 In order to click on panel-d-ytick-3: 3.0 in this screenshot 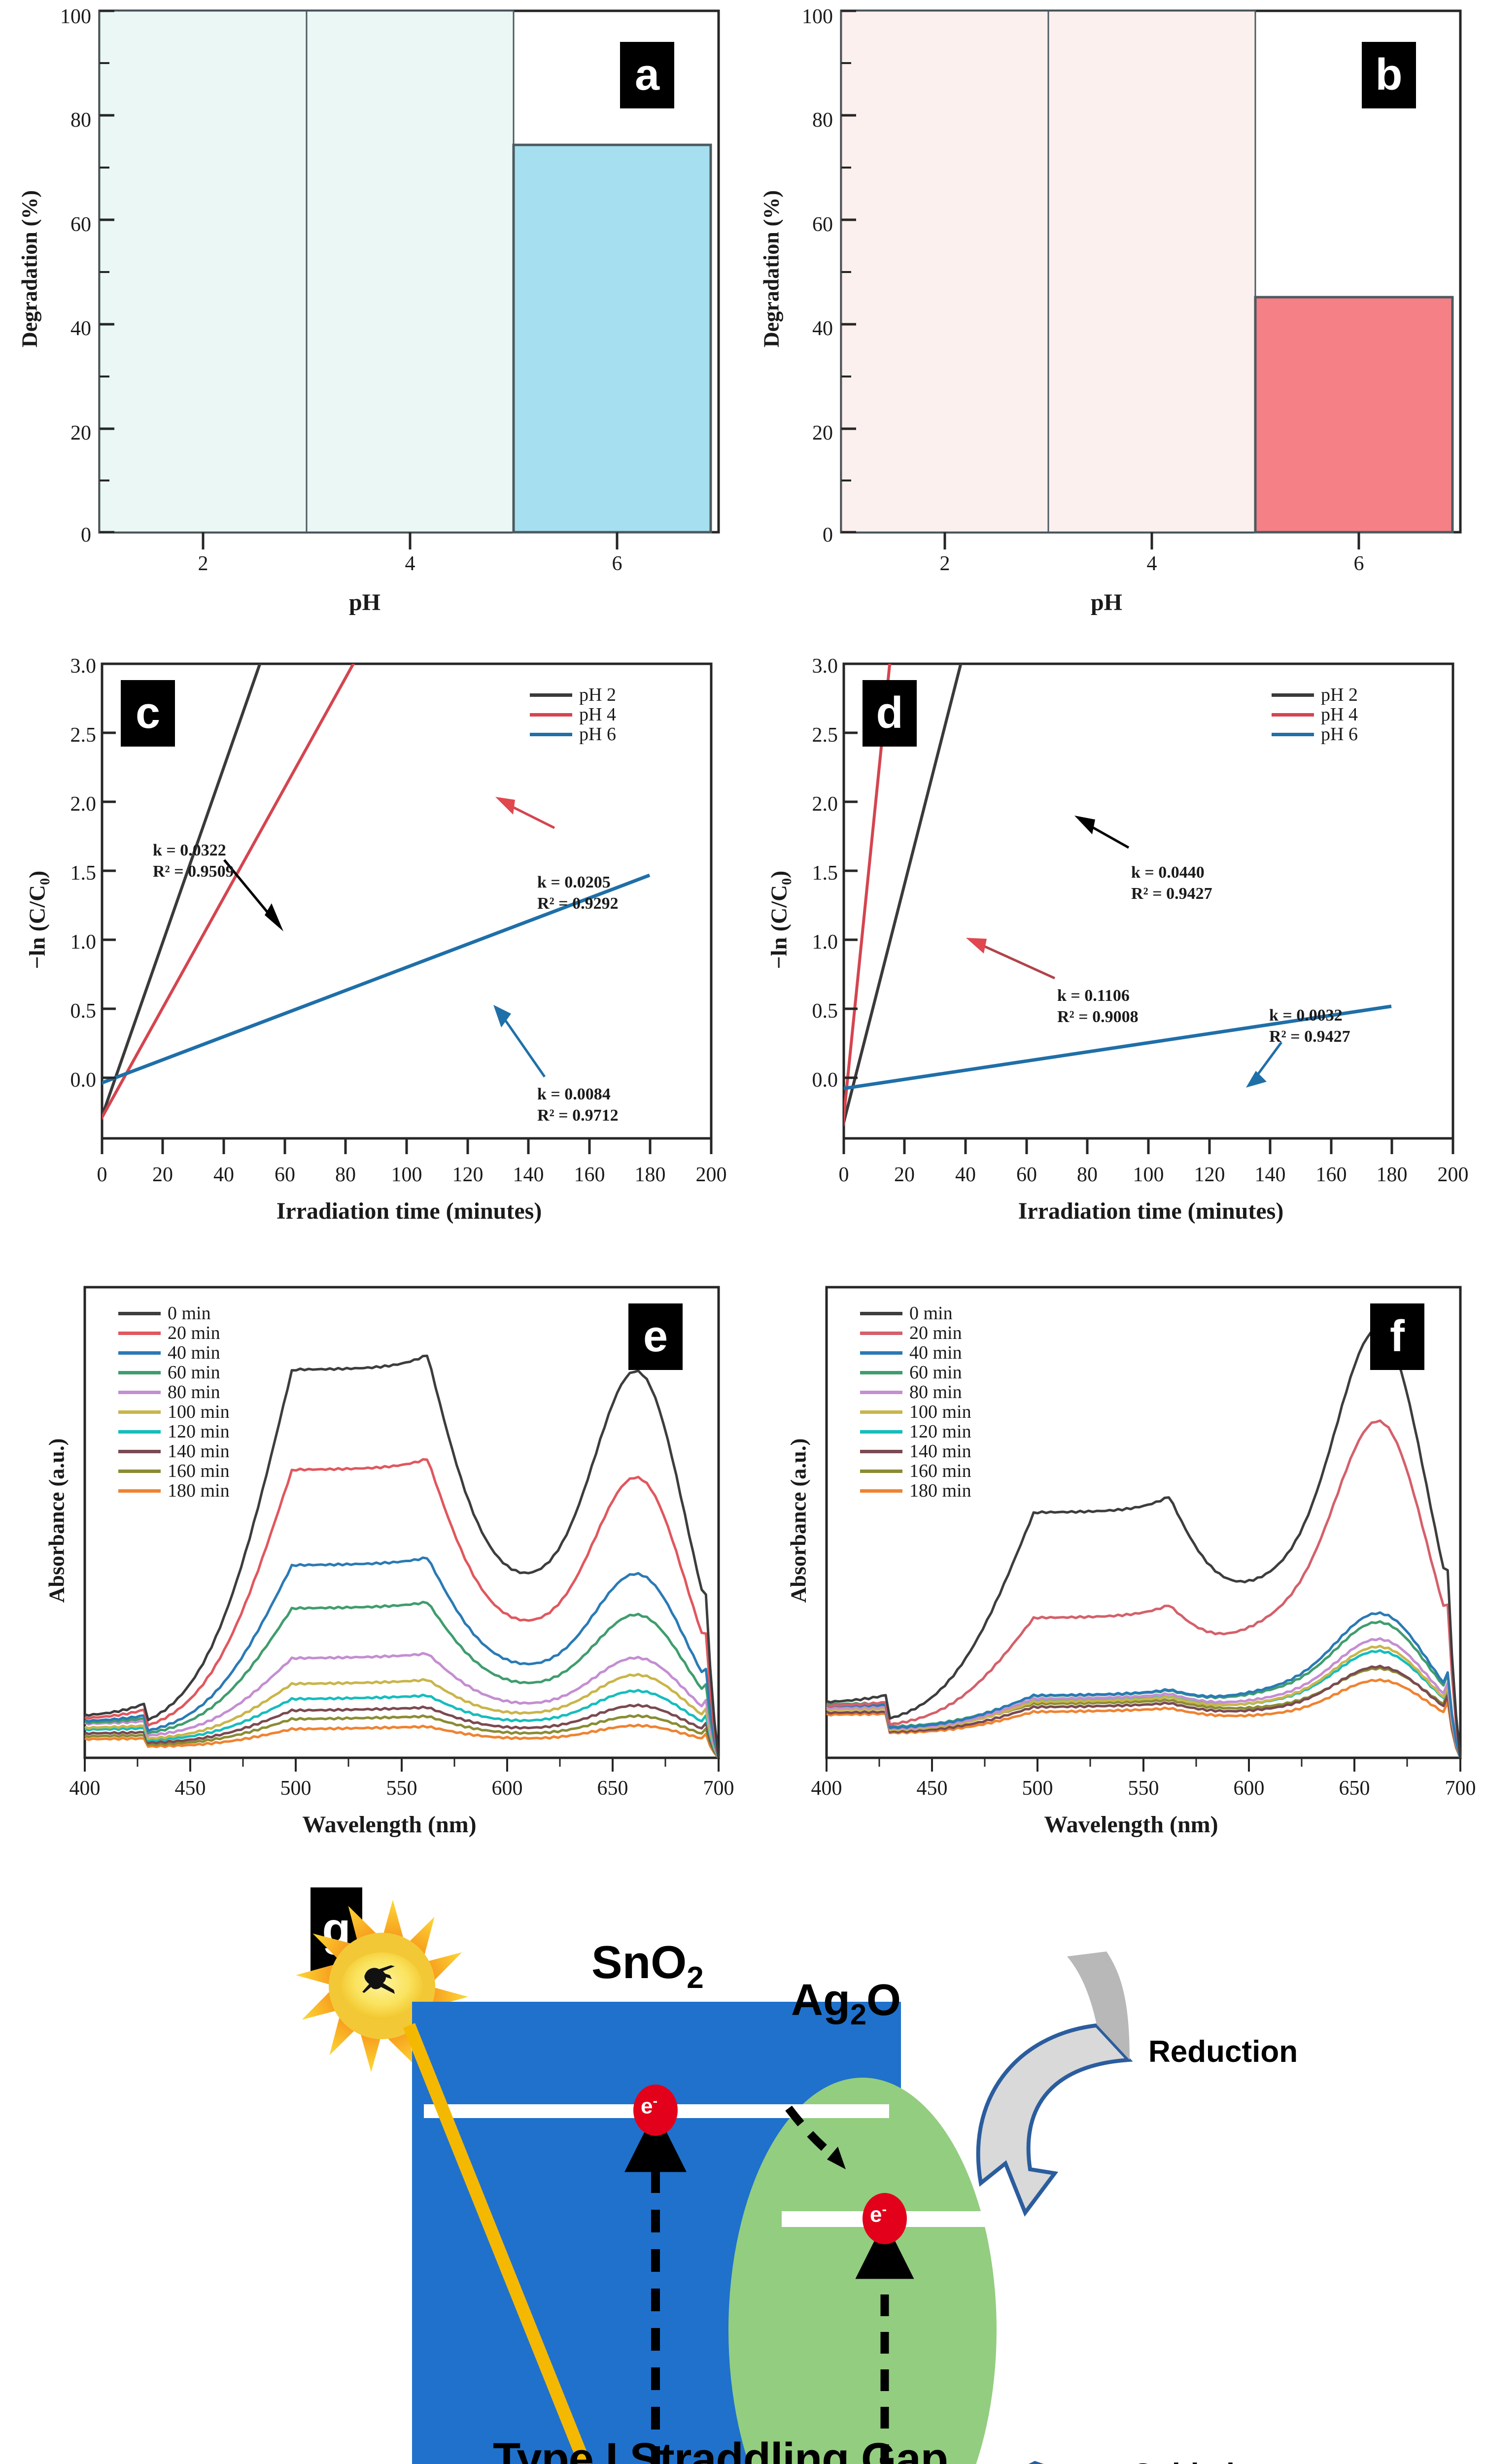, I will do `click(825, 666)`.